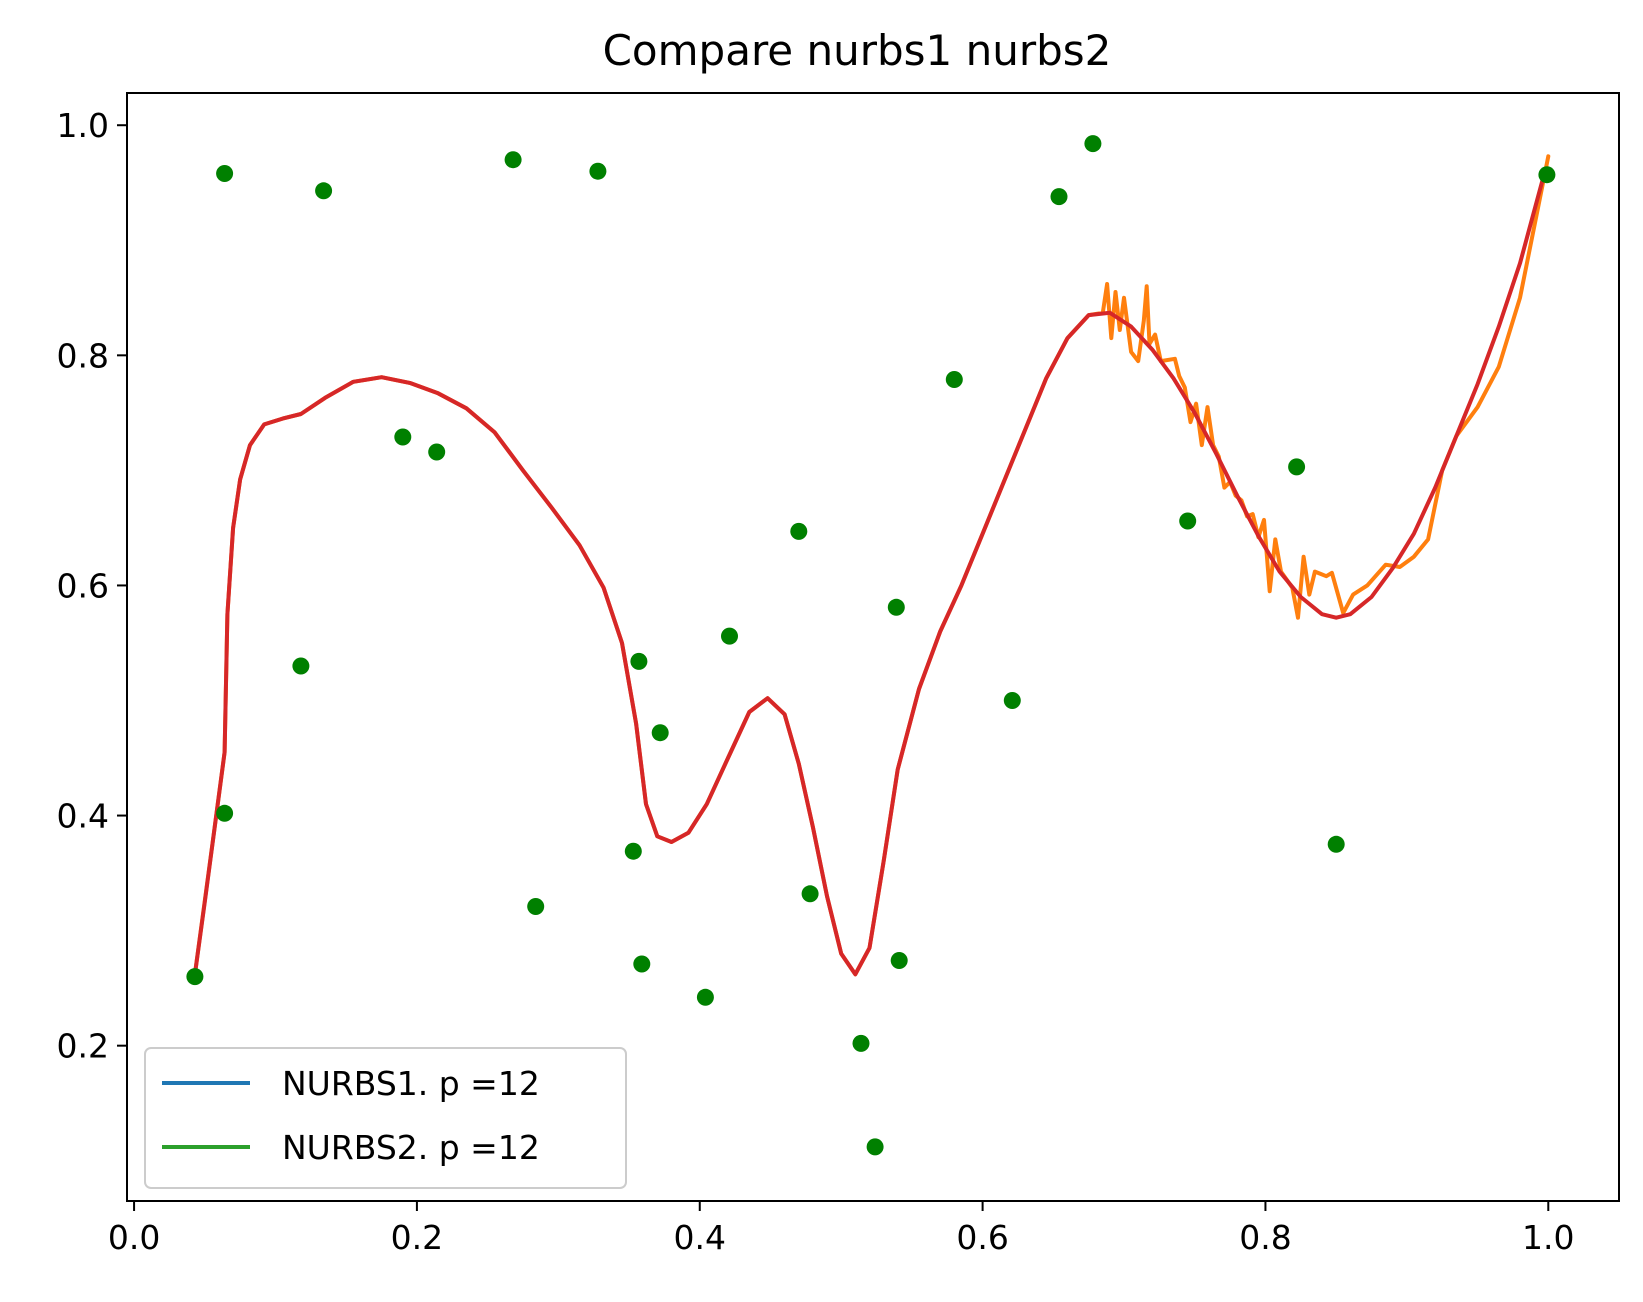 This screenshot has height=1302, width=1643. Describe the element at coordinates (1265, 1237) in the screenshot. I see `x-tick-label: 0.8` at that location.